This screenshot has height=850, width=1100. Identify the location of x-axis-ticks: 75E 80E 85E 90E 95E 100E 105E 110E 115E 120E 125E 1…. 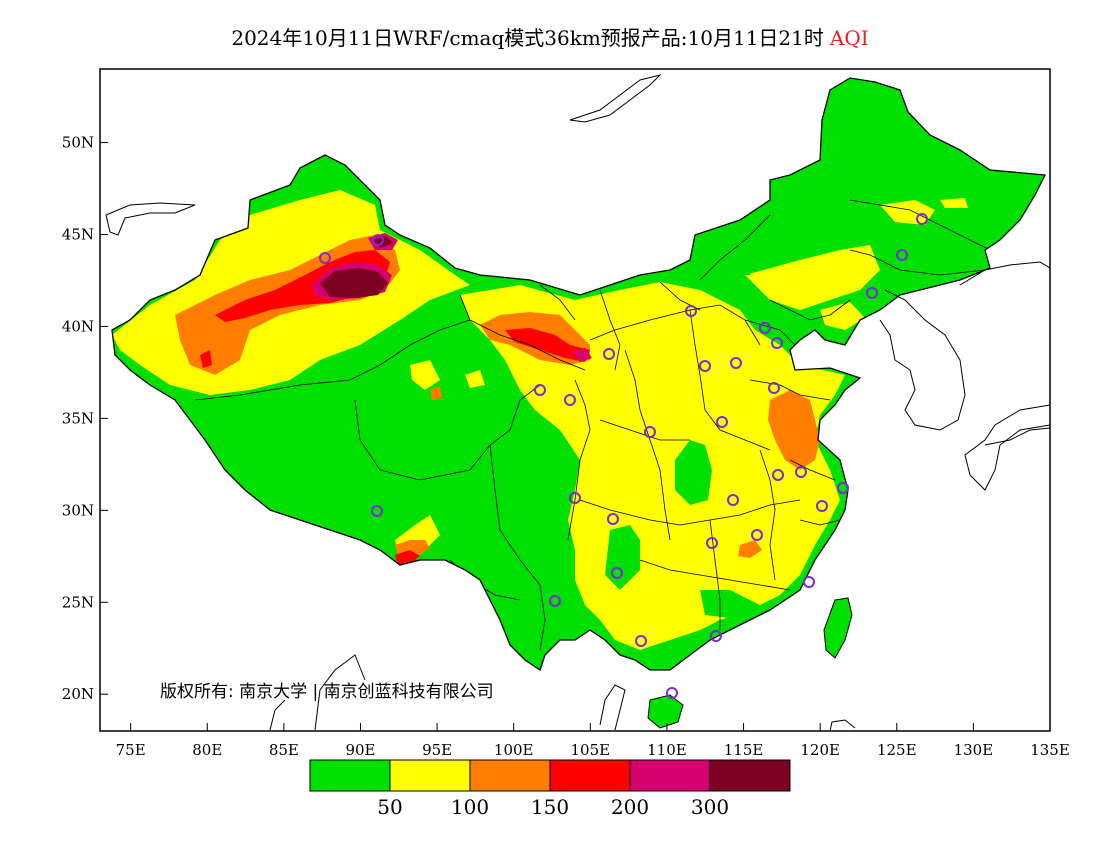
(593, 741).